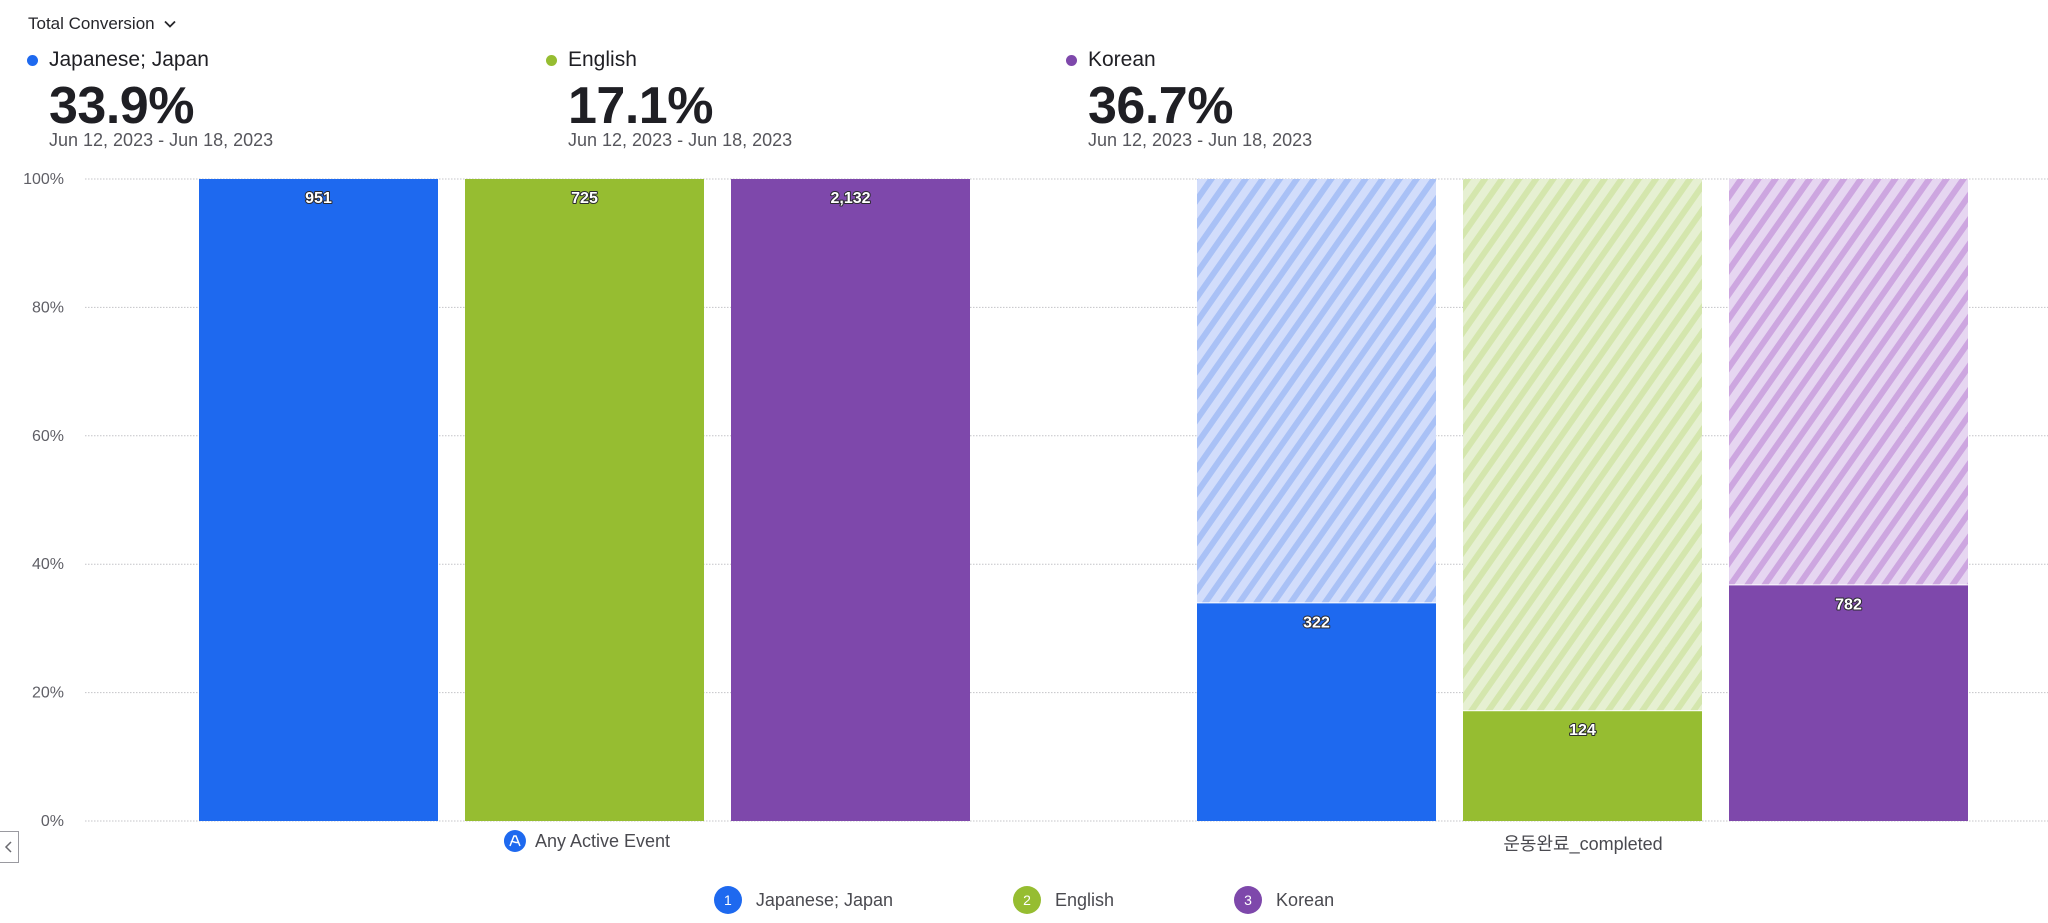 The width and height of the screenshot is (2048, 923). Describe the element at coordinates (640, 106) in the screenshot. I see `summary-value: 17.1%` at that location.